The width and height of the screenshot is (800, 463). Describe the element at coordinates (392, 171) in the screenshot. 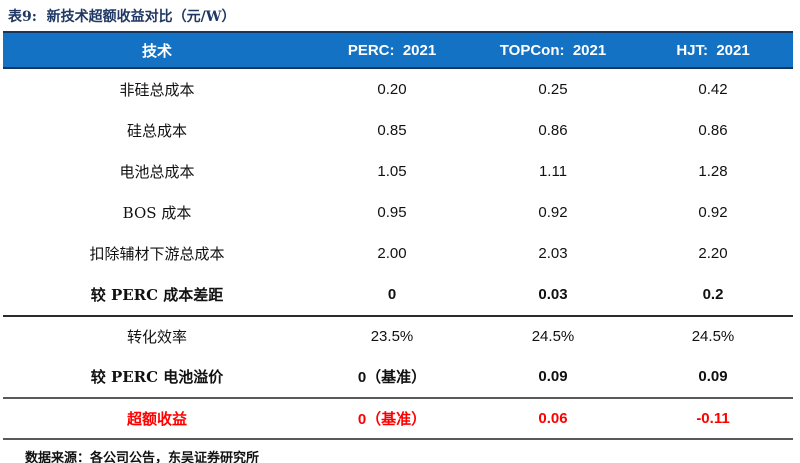

I see `row-value: 1.05` at that location.